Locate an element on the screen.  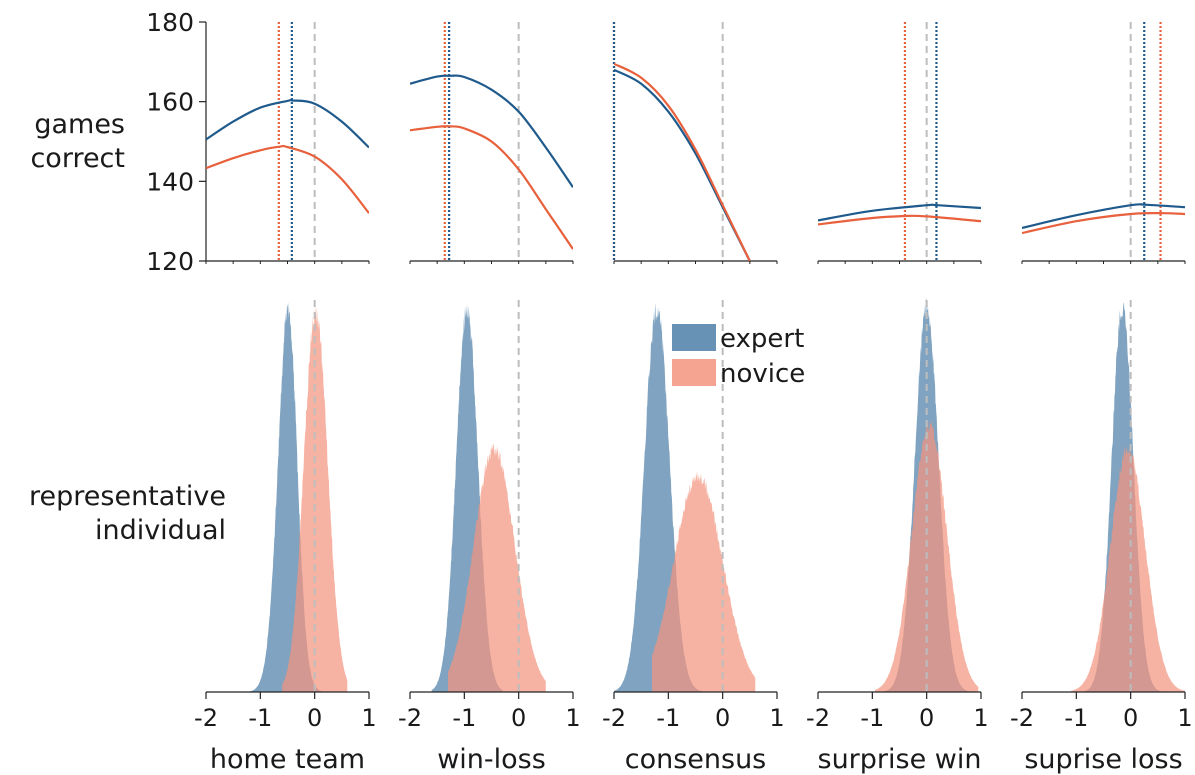
novice-legend-swatch is located at coordinates (694, 372).